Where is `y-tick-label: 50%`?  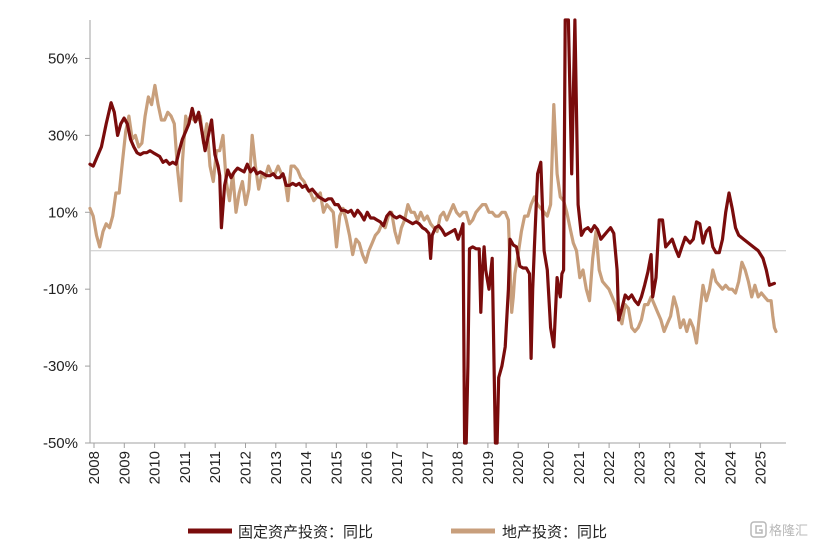
y-tick-label: 50% is located at coordinates (63, 58).